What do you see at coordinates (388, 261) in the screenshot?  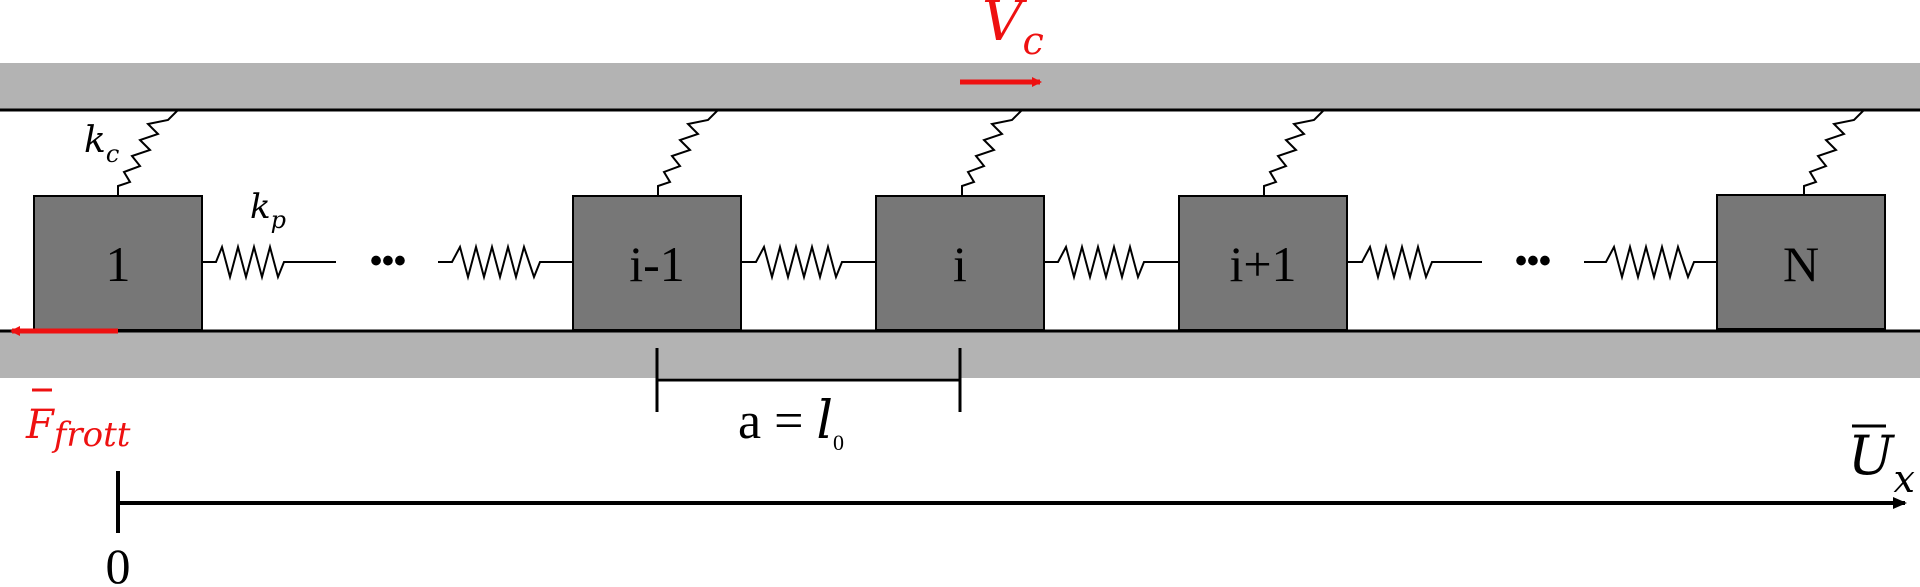 I see `ellipsis-left: •••` at bounding box center [388, 261].